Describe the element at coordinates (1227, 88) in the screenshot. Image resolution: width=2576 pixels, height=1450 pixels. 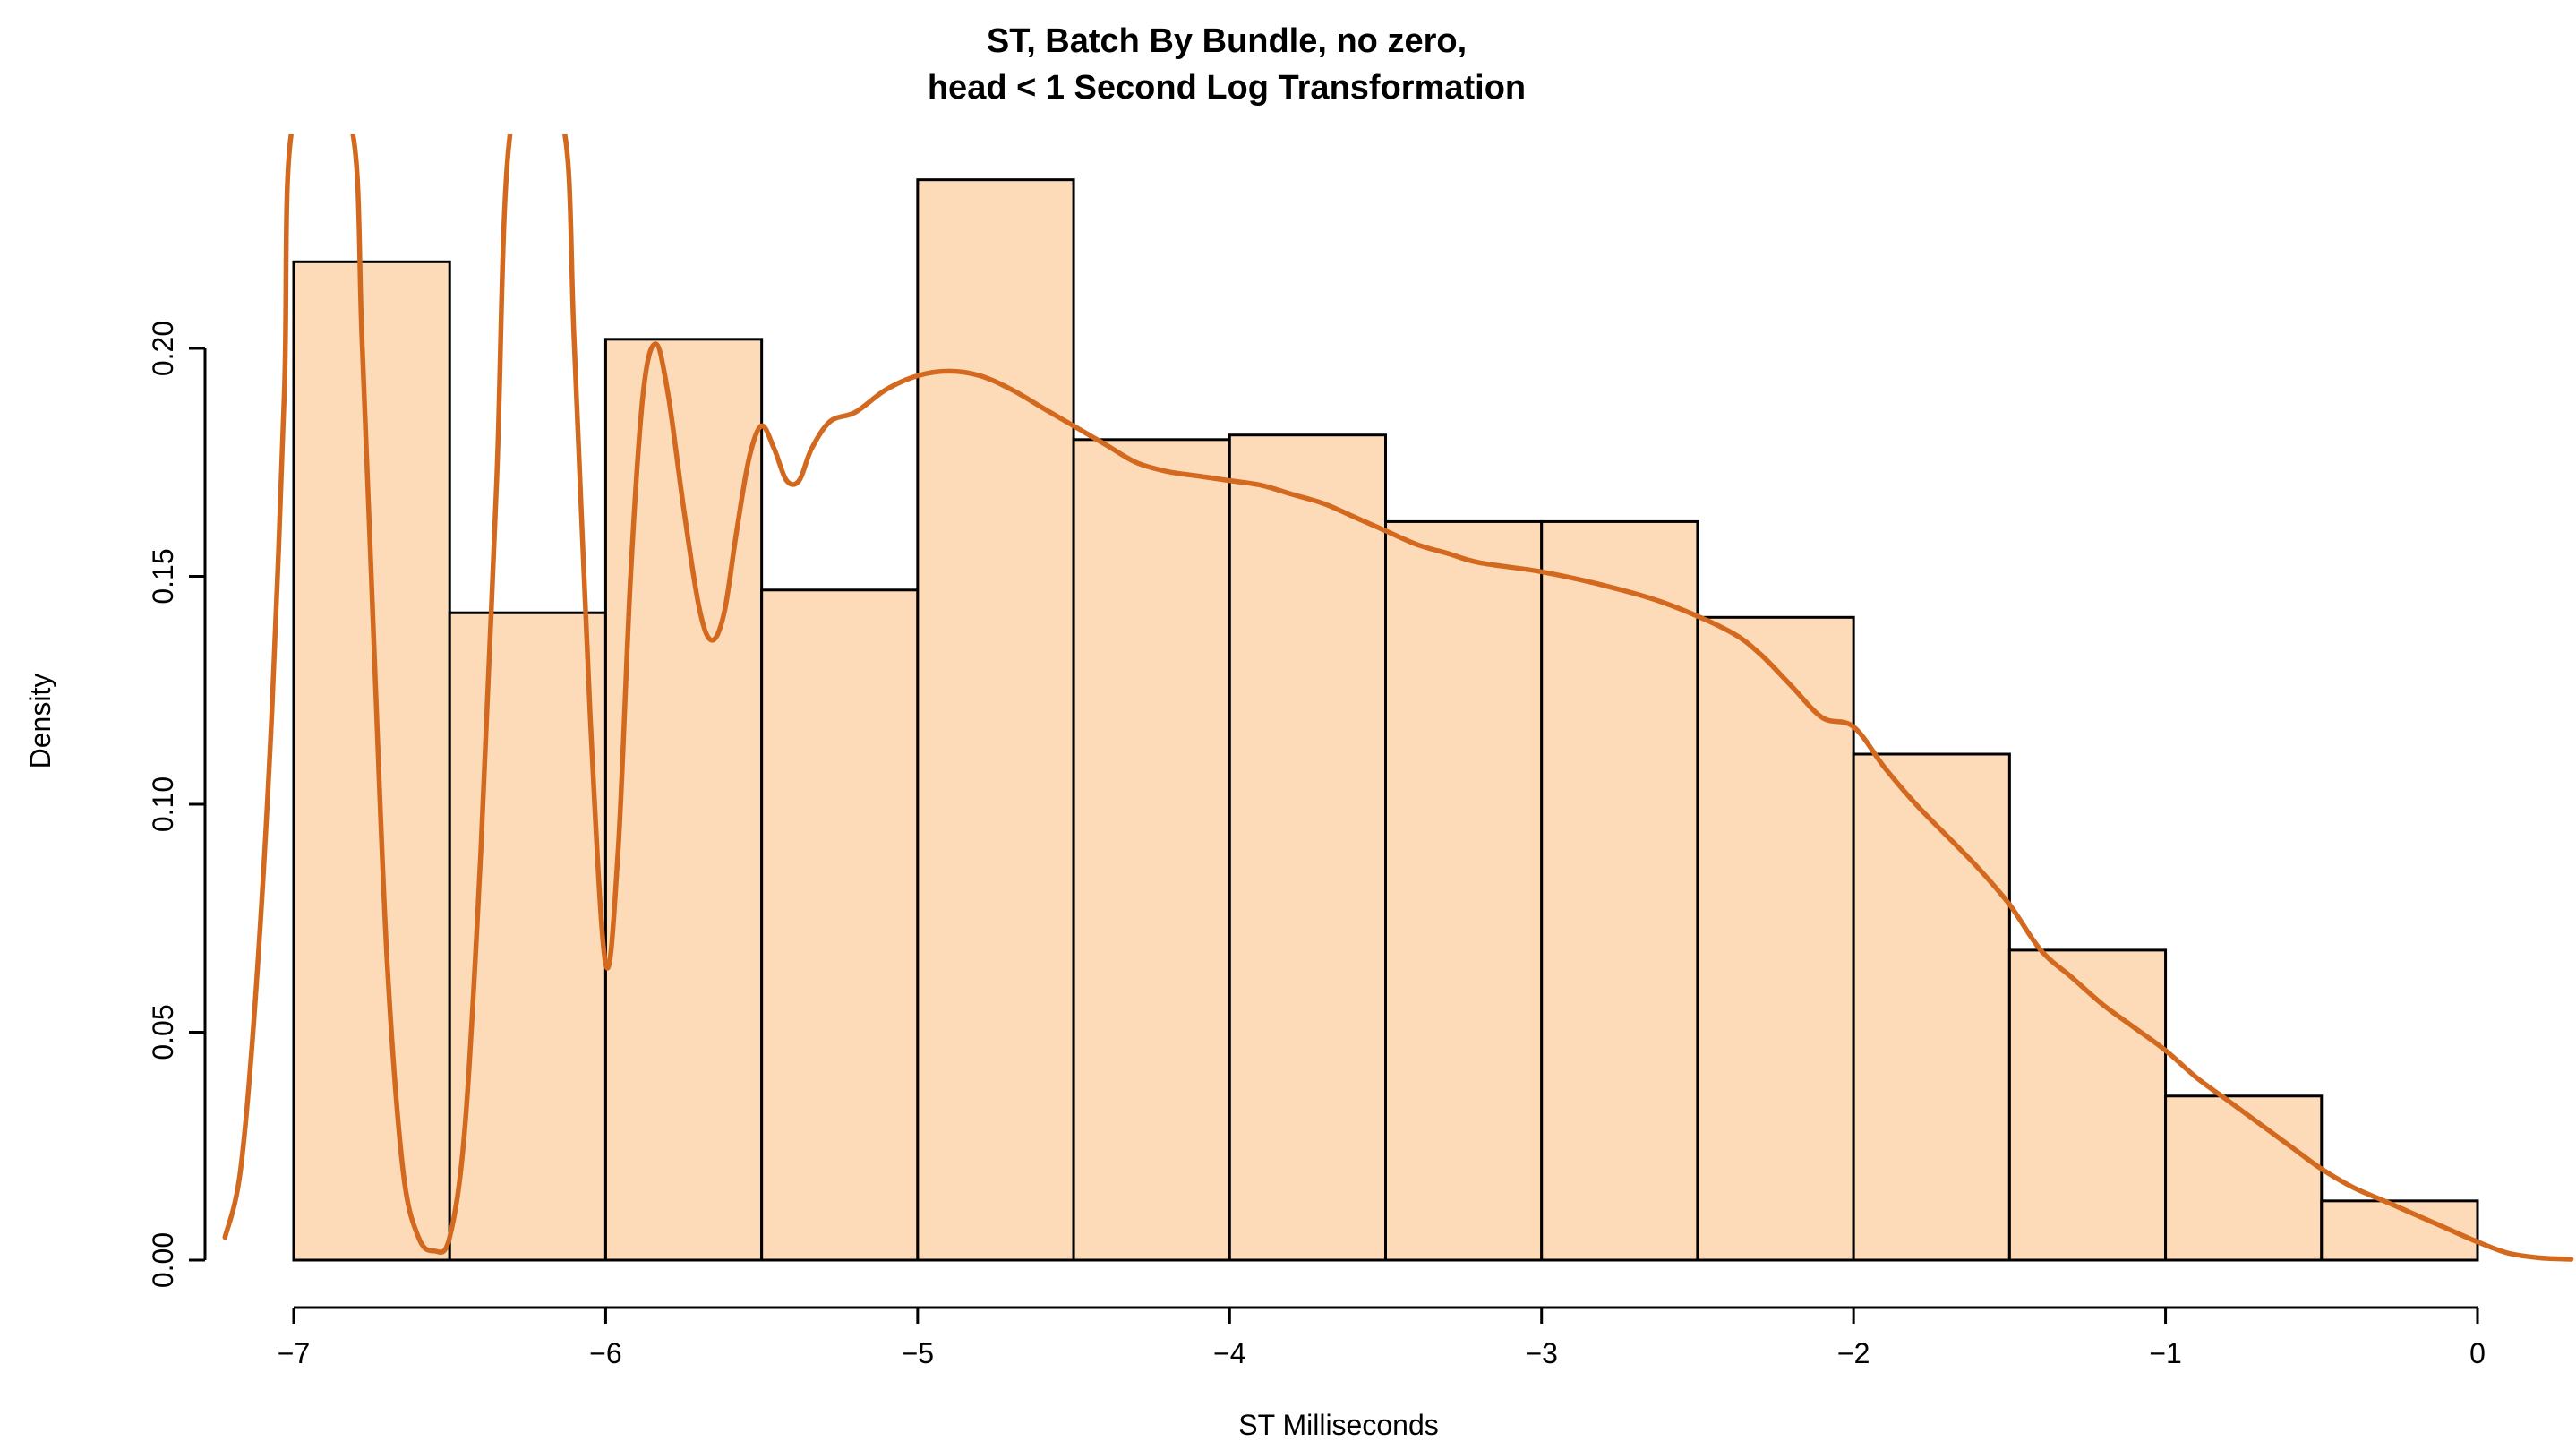
I see `chart-title-line-2: head < 1 Second Log Transformation` at that location.